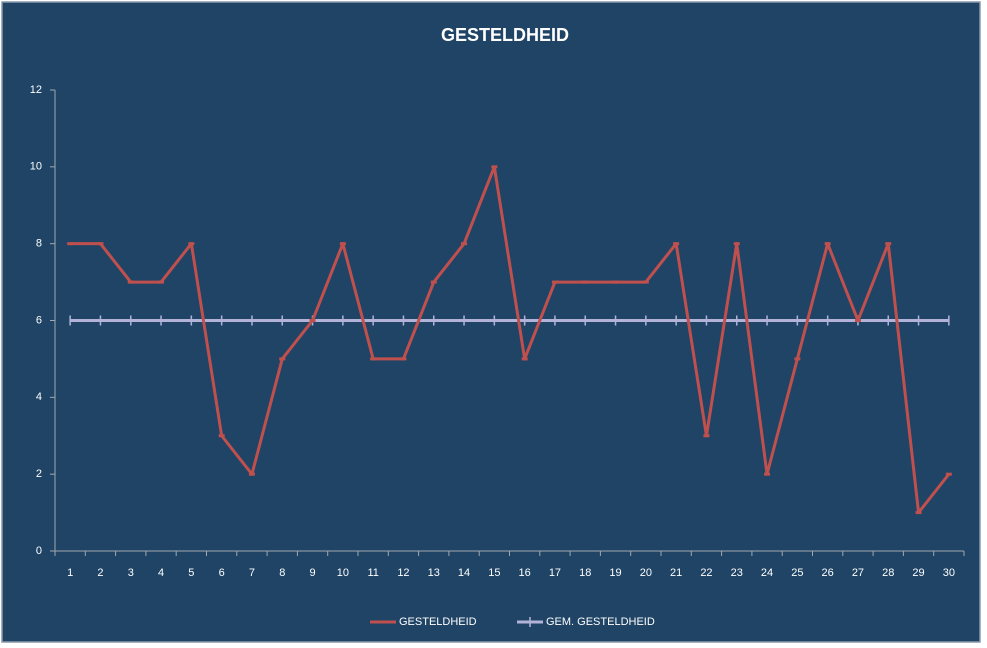 Image resolution: width=987 pixels, height=648 pixels. I want to click on y-tick-label: 6, so click(39, 320).